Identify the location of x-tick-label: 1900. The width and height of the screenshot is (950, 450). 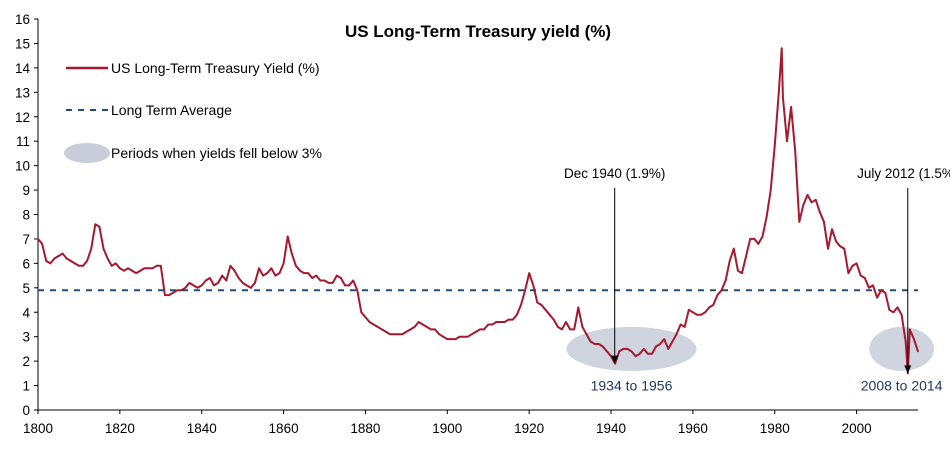
(447, 428).